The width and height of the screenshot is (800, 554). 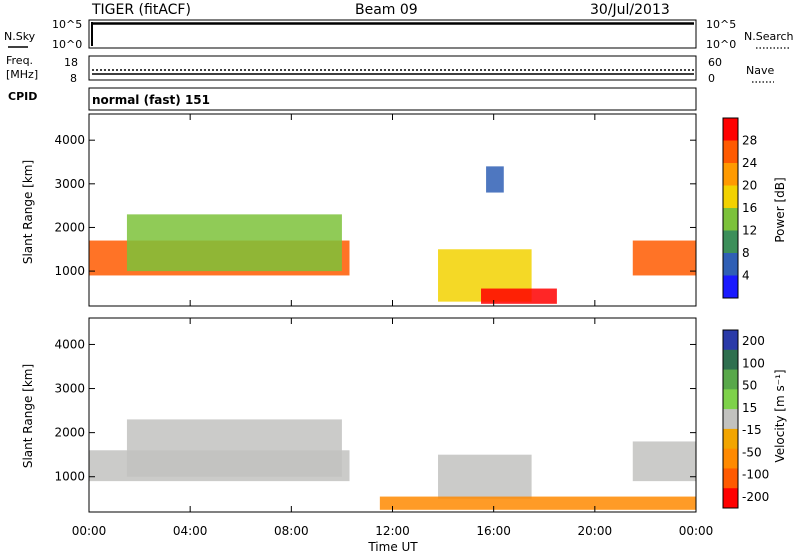 What do you see at coordinates (749, 386) in the screenshot?
I see `colorbar-tick-label: 50` at bounding box center [749, 386].